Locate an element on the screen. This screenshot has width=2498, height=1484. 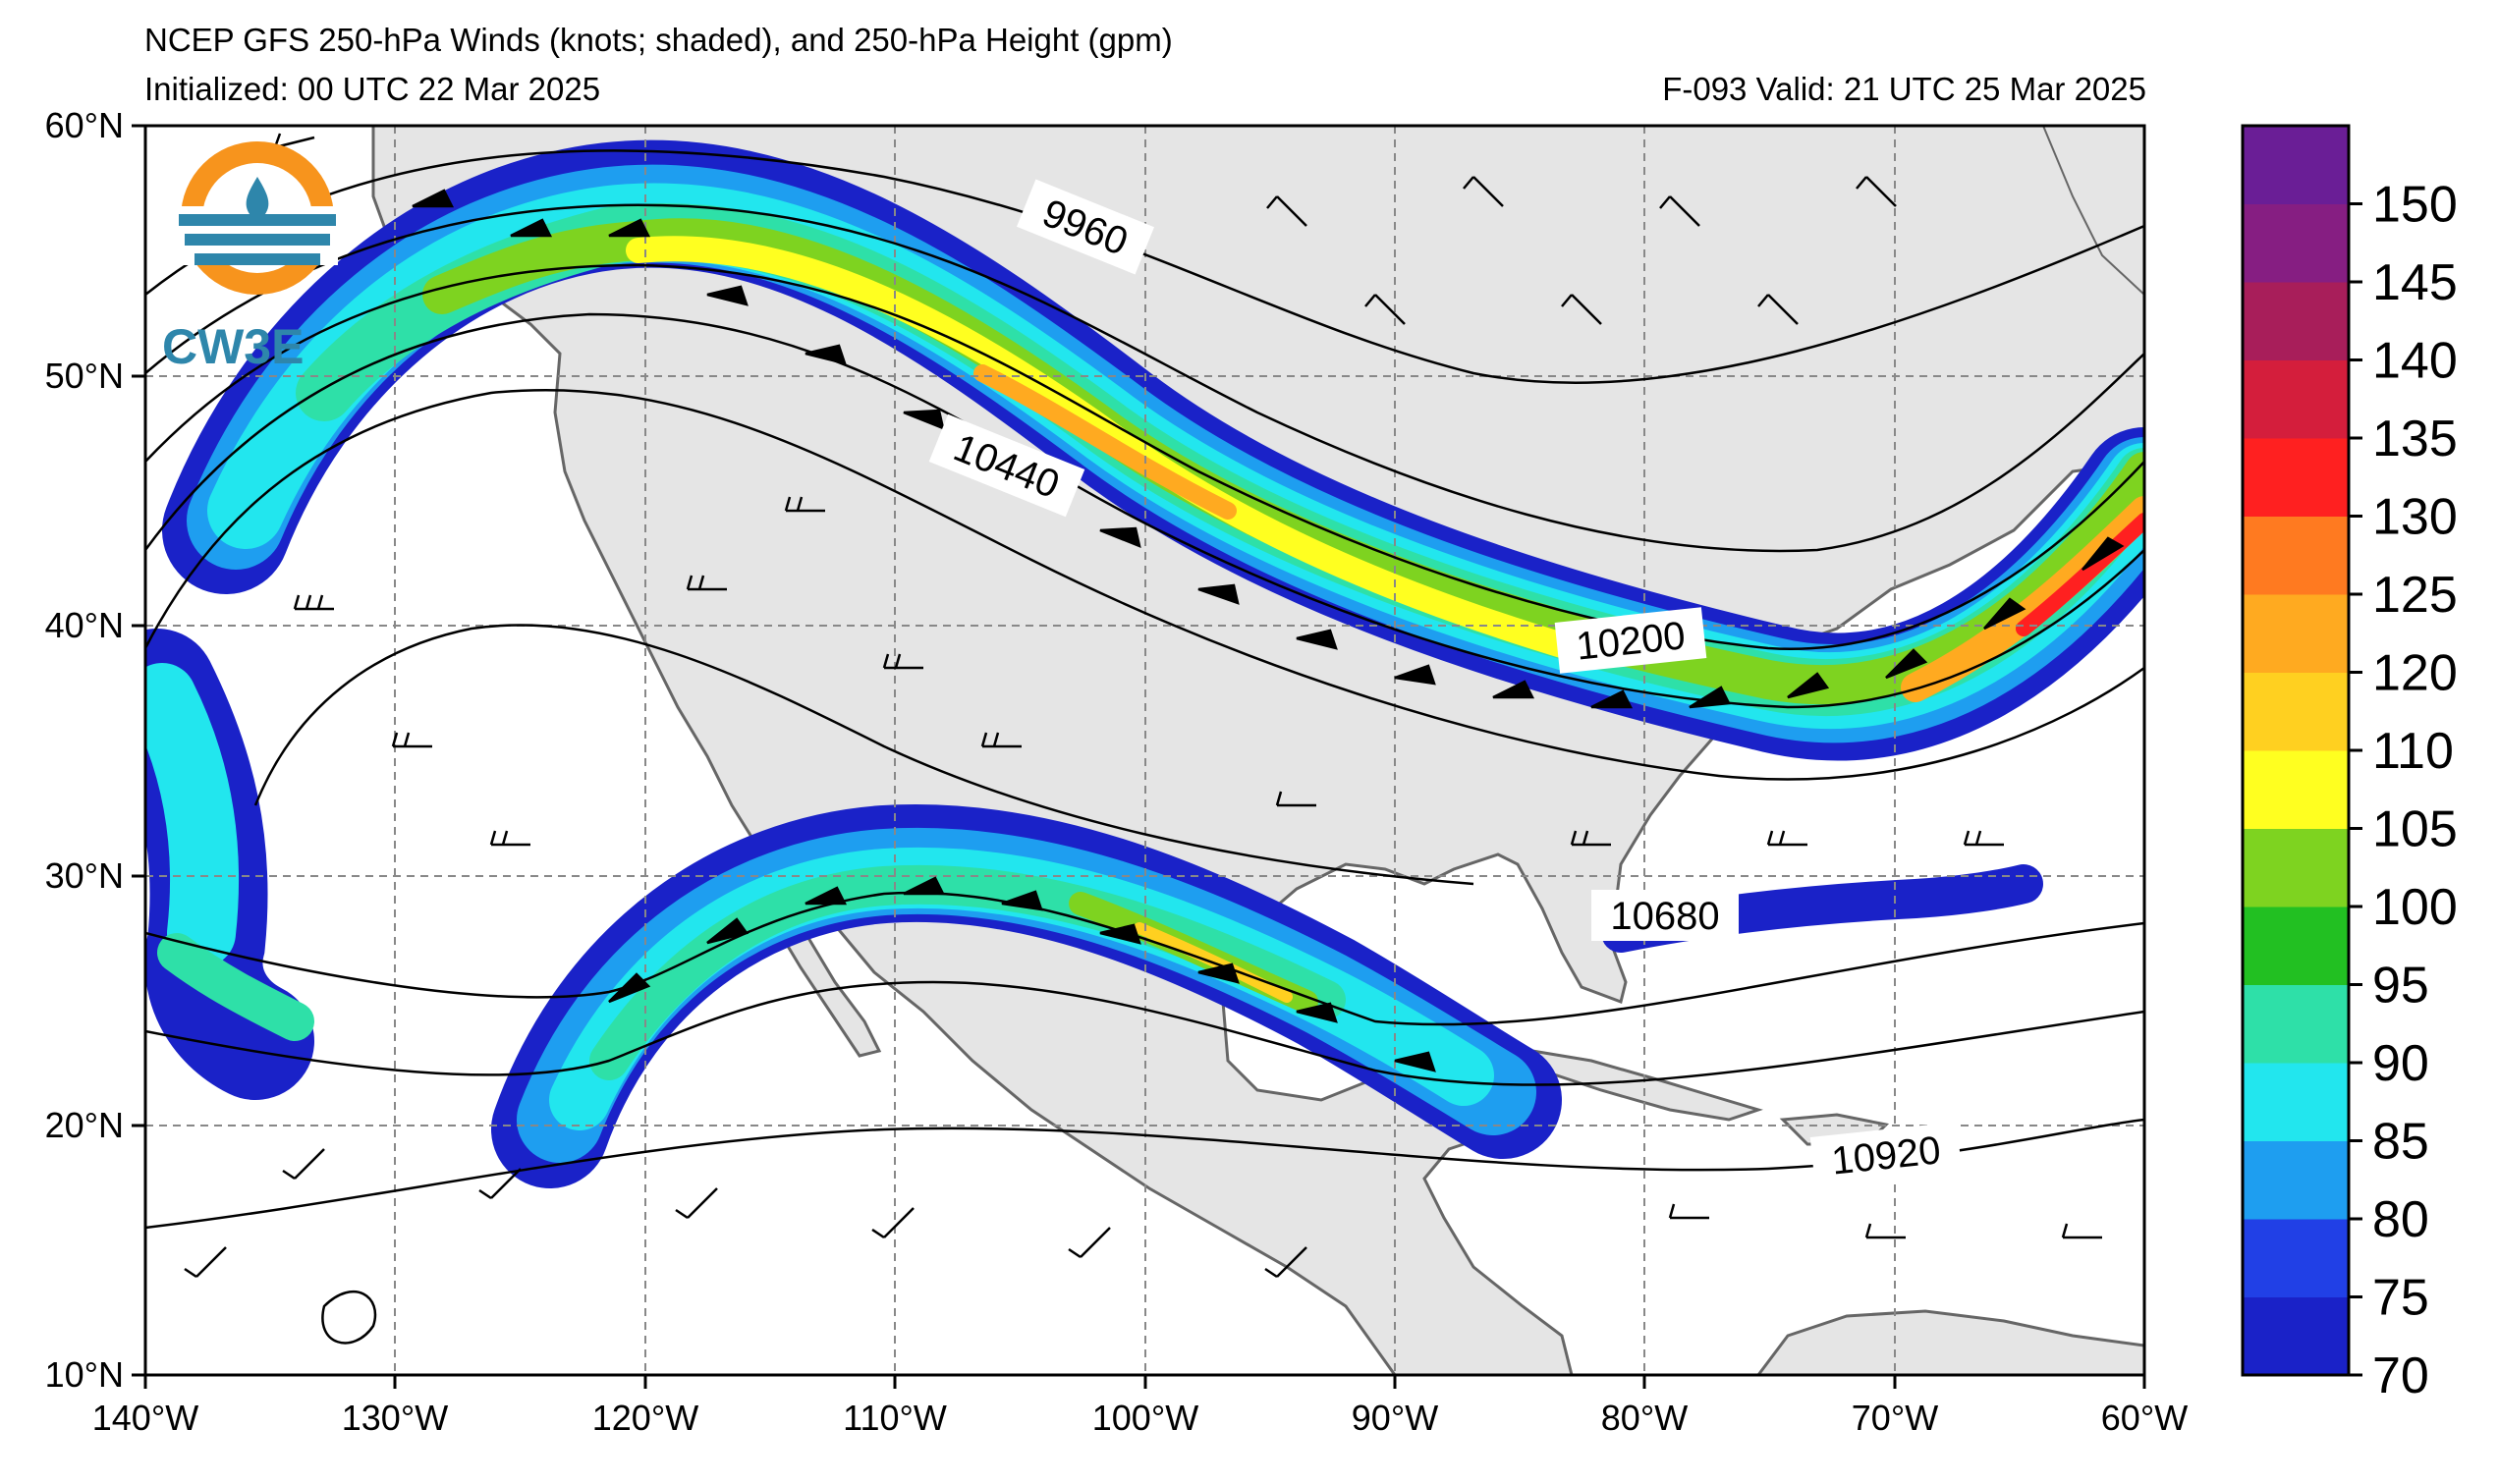
colorbar-tick-label: 120 is located at coordinates (2415, 673).